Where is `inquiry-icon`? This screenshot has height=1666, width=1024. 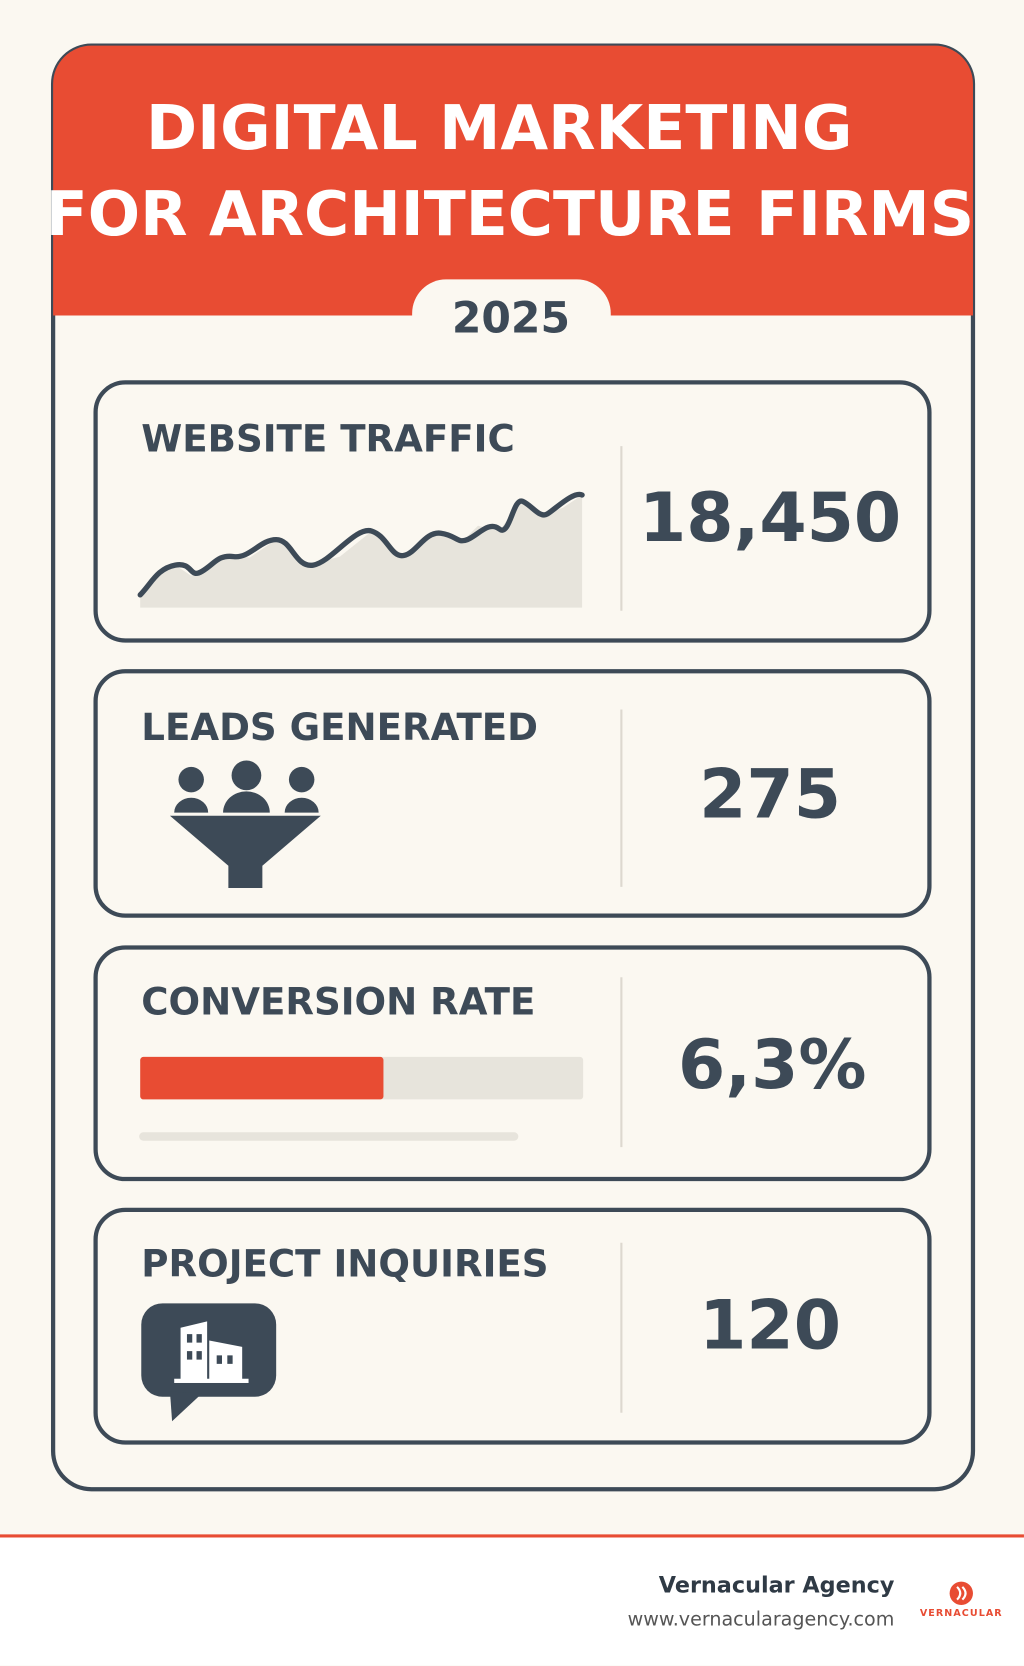
inquiry-icon is located at coordinates (209, 1362).